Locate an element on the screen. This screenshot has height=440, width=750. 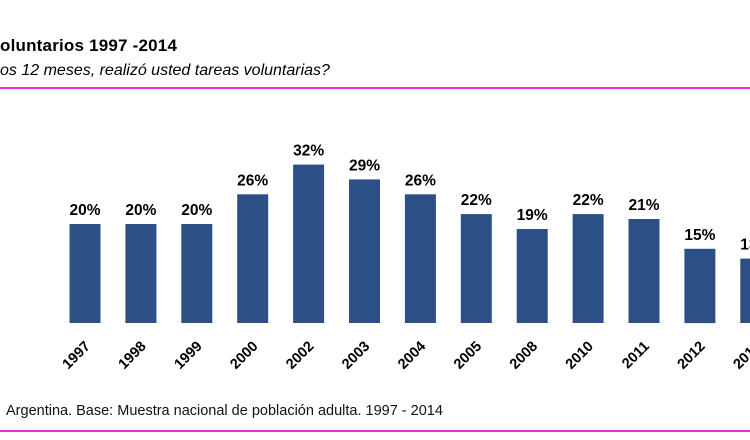
x-tick-label-2002: 2002 is located at coordinates (300, 356).